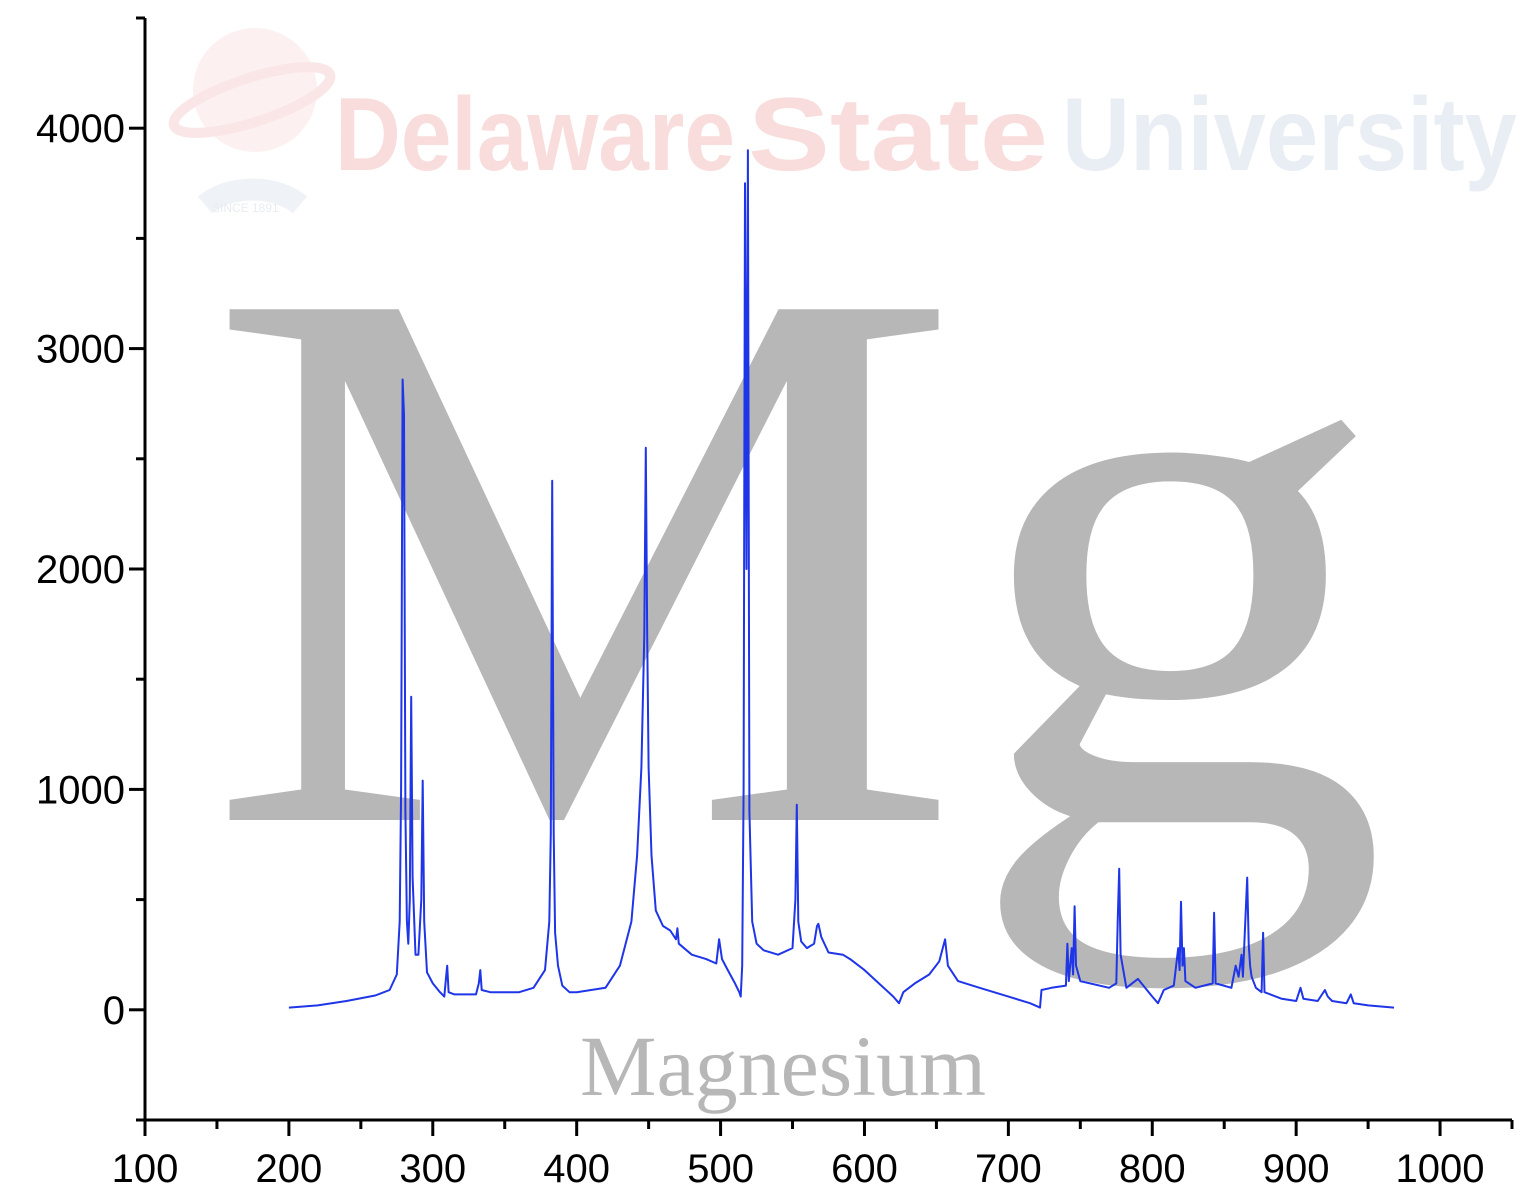  I want to click on x-tick-label: 300, so click(432, 1169).